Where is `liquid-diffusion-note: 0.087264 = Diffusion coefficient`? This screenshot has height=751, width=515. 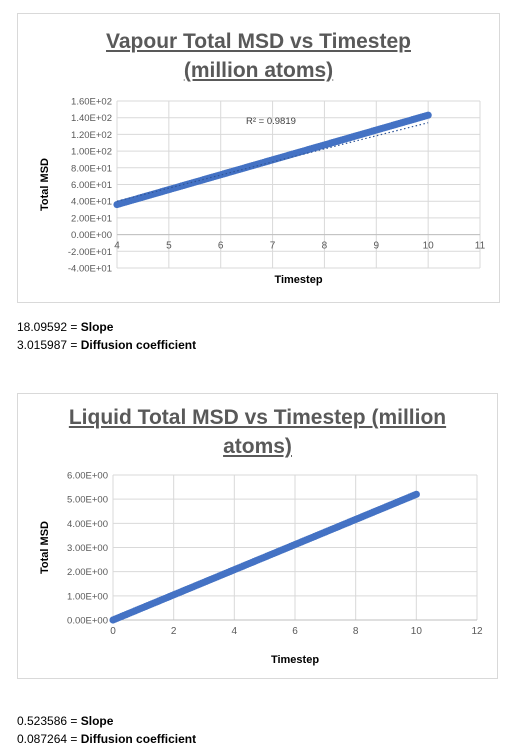
liquid-diffusion-note: 0.087264 = Diffusion coefficient is located at coordinates (106, 739).